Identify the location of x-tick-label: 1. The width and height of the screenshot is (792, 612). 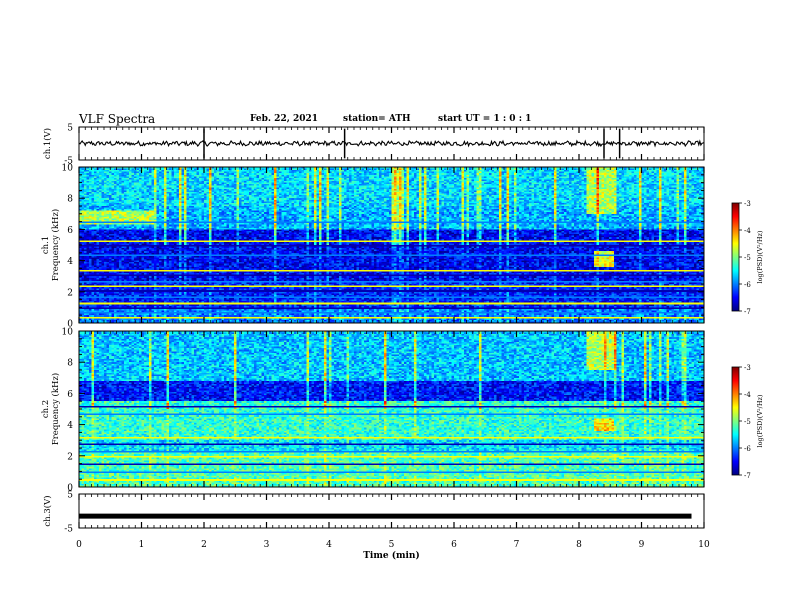
(142, 545).